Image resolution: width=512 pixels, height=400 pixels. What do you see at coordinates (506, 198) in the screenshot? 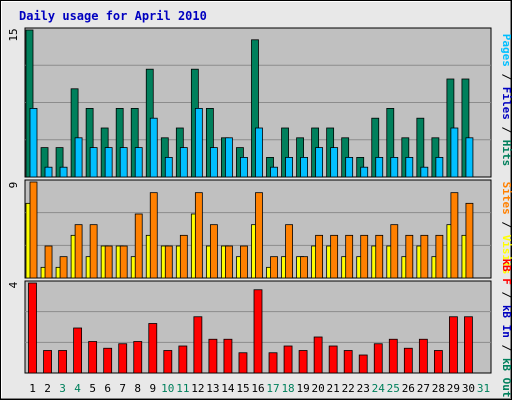
I see `legend-part: Sites` at bounding box center [506, 198].